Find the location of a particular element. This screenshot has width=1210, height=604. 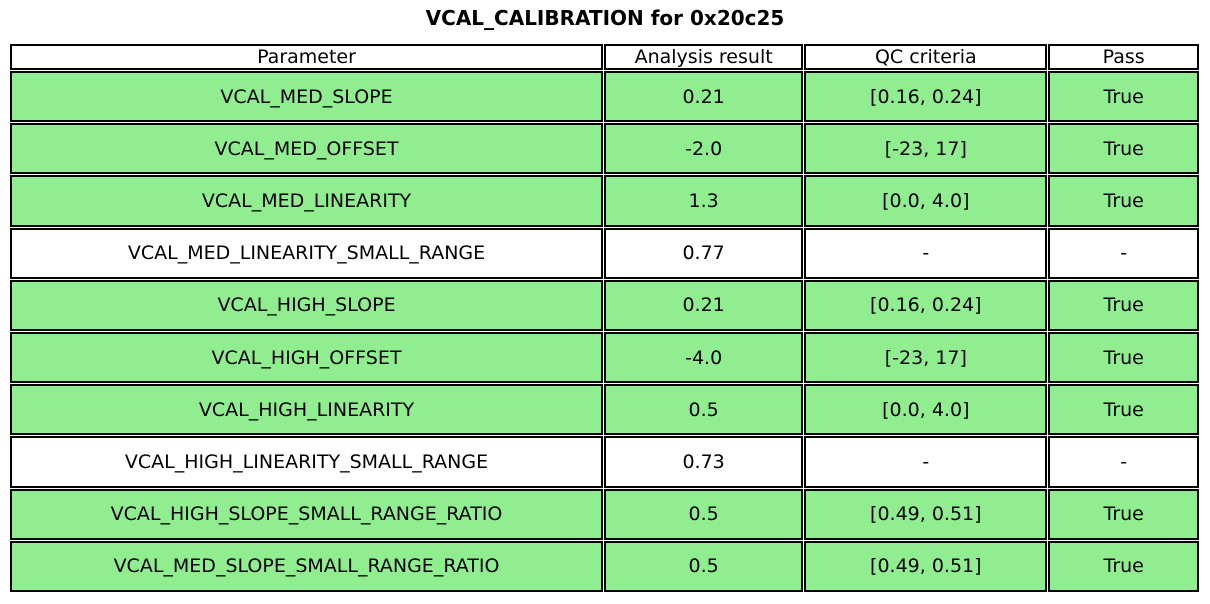

parameter-cell: VCAL_HIGH_LINEARITY_SMALL_RANGE is located at coordinates (307, 462).